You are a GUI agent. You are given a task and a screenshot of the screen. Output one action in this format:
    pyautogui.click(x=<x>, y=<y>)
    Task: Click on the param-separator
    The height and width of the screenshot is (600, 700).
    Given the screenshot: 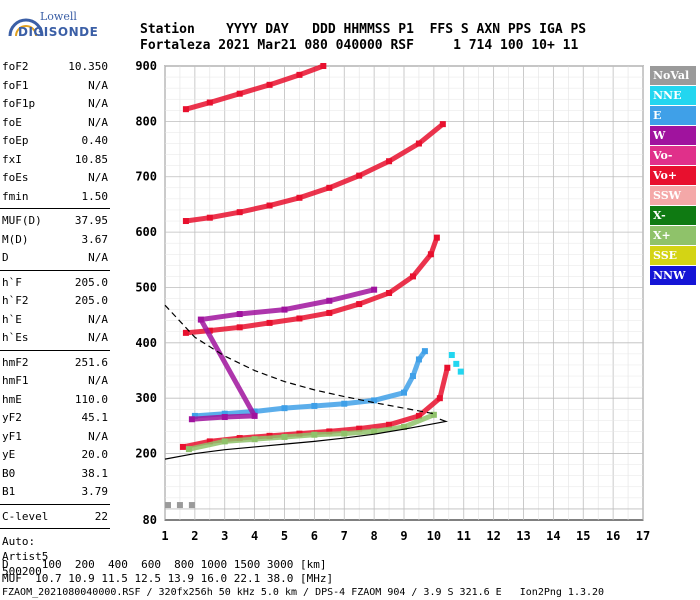 What is the action you would take?
    pyautogui.click(x=55, y=209)
    